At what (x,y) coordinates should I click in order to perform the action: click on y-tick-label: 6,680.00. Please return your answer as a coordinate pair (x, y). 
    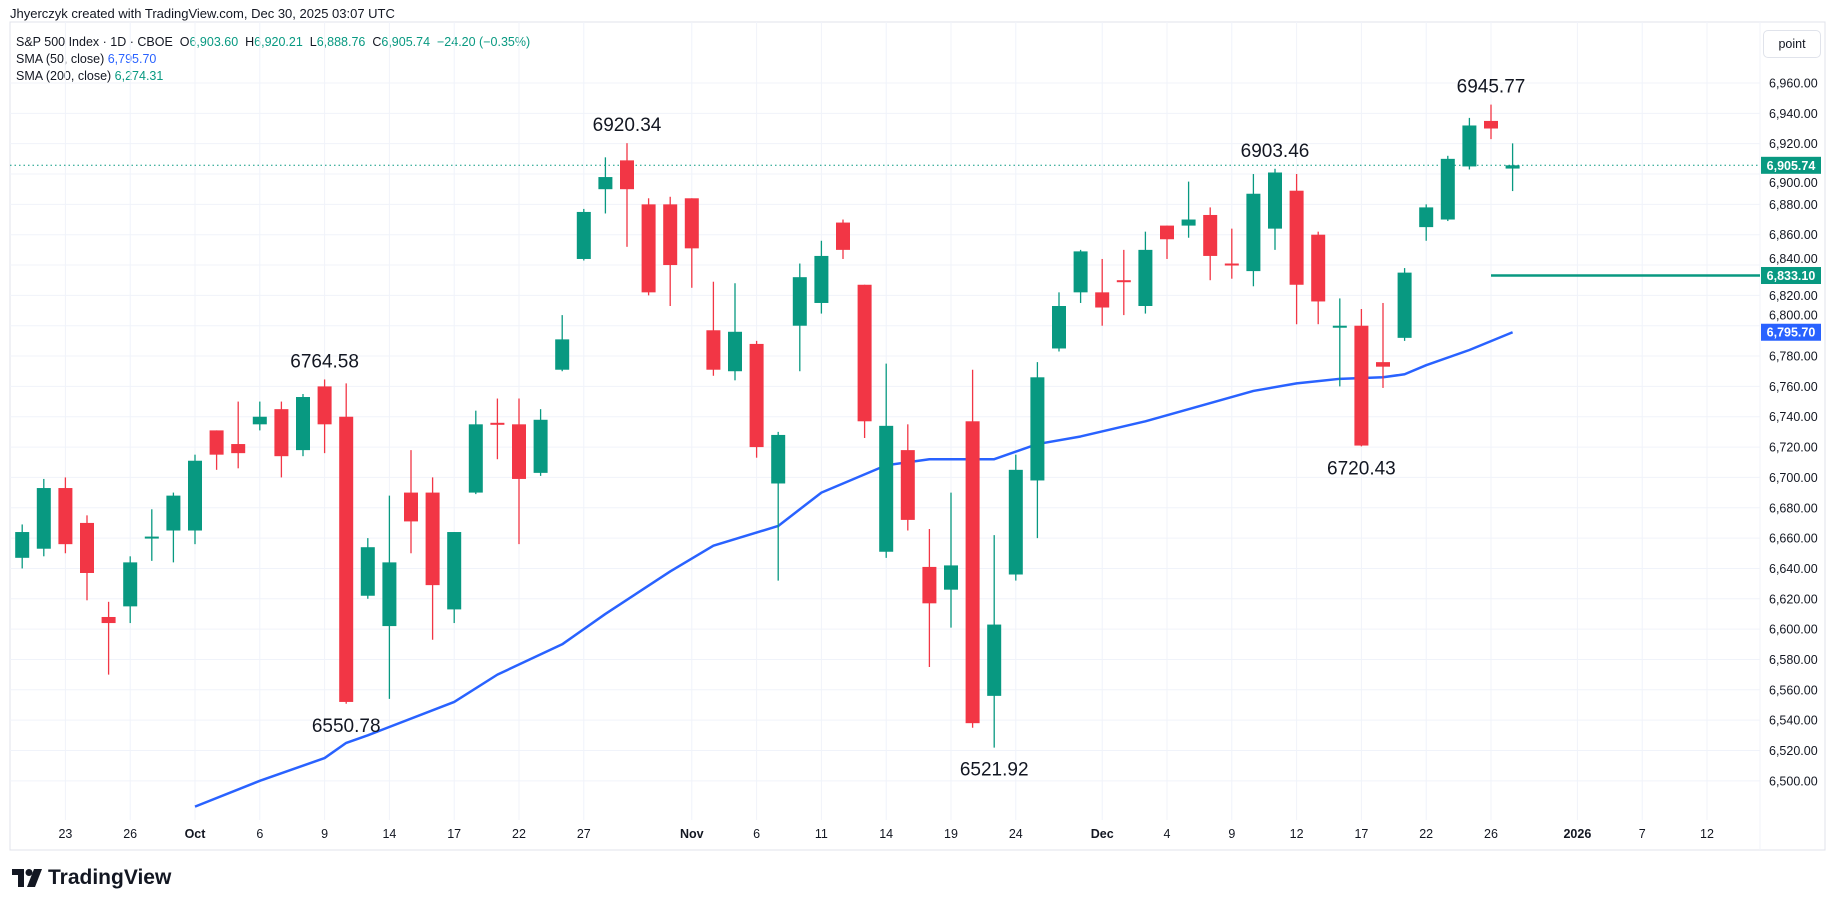
    Looking at the image, I should click on (1793, 508).